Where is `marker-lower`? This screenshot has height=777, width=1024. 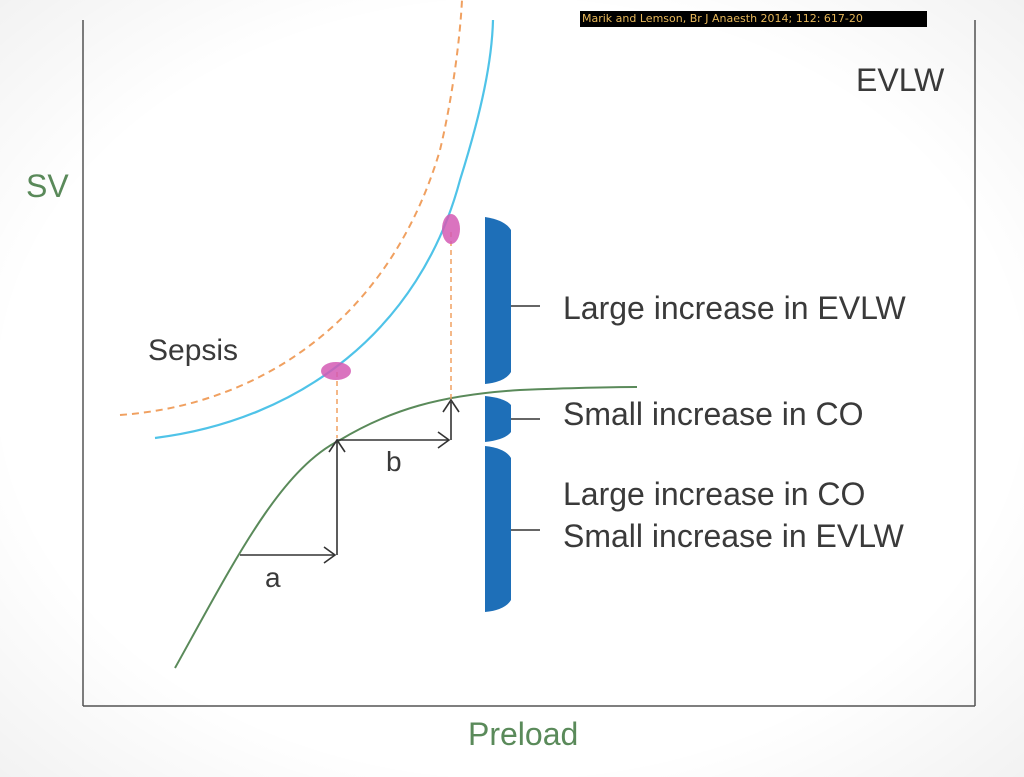
marker-lower is located at coordinates (336, 371).